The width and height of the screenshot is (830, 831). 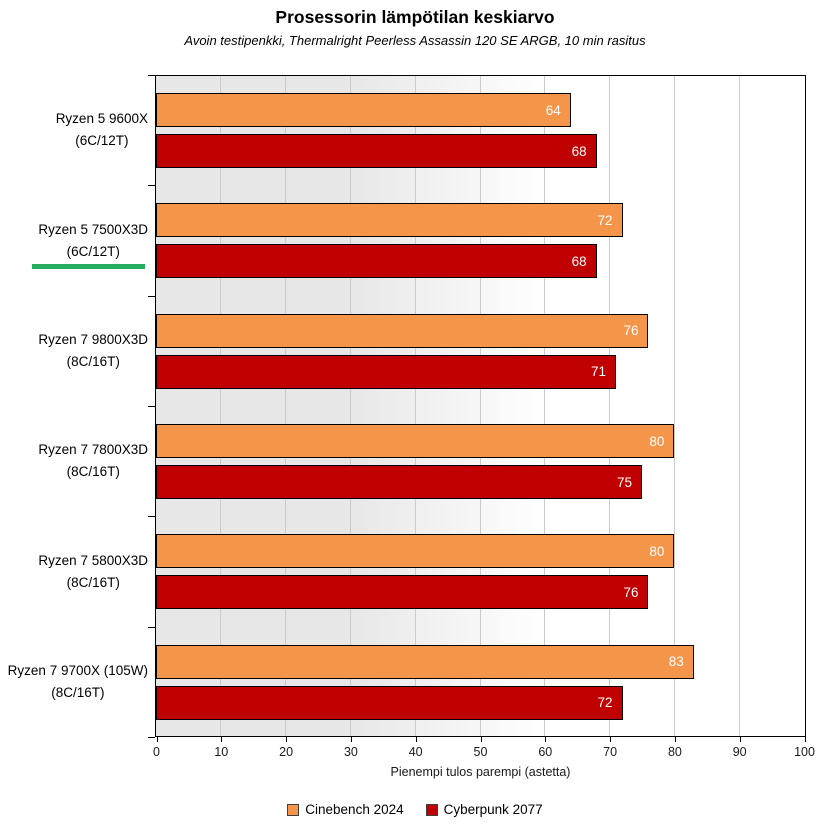 I want to click on legend-item-cinebench-2024: Cinebench 2024, so click(x=345, y=809).